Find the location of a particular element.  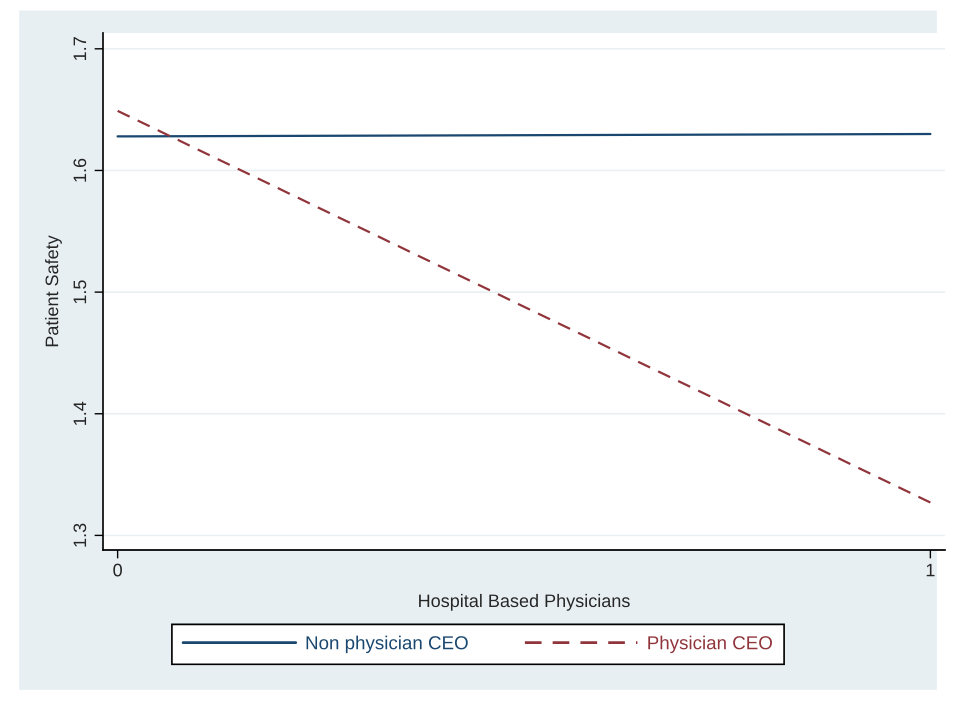

x-tick-label: 0 is located at coordinates (117, 570).